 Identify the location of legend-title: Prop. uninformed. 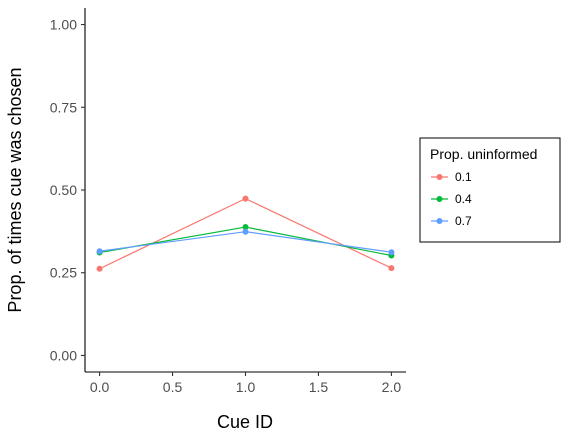
(483, 154).